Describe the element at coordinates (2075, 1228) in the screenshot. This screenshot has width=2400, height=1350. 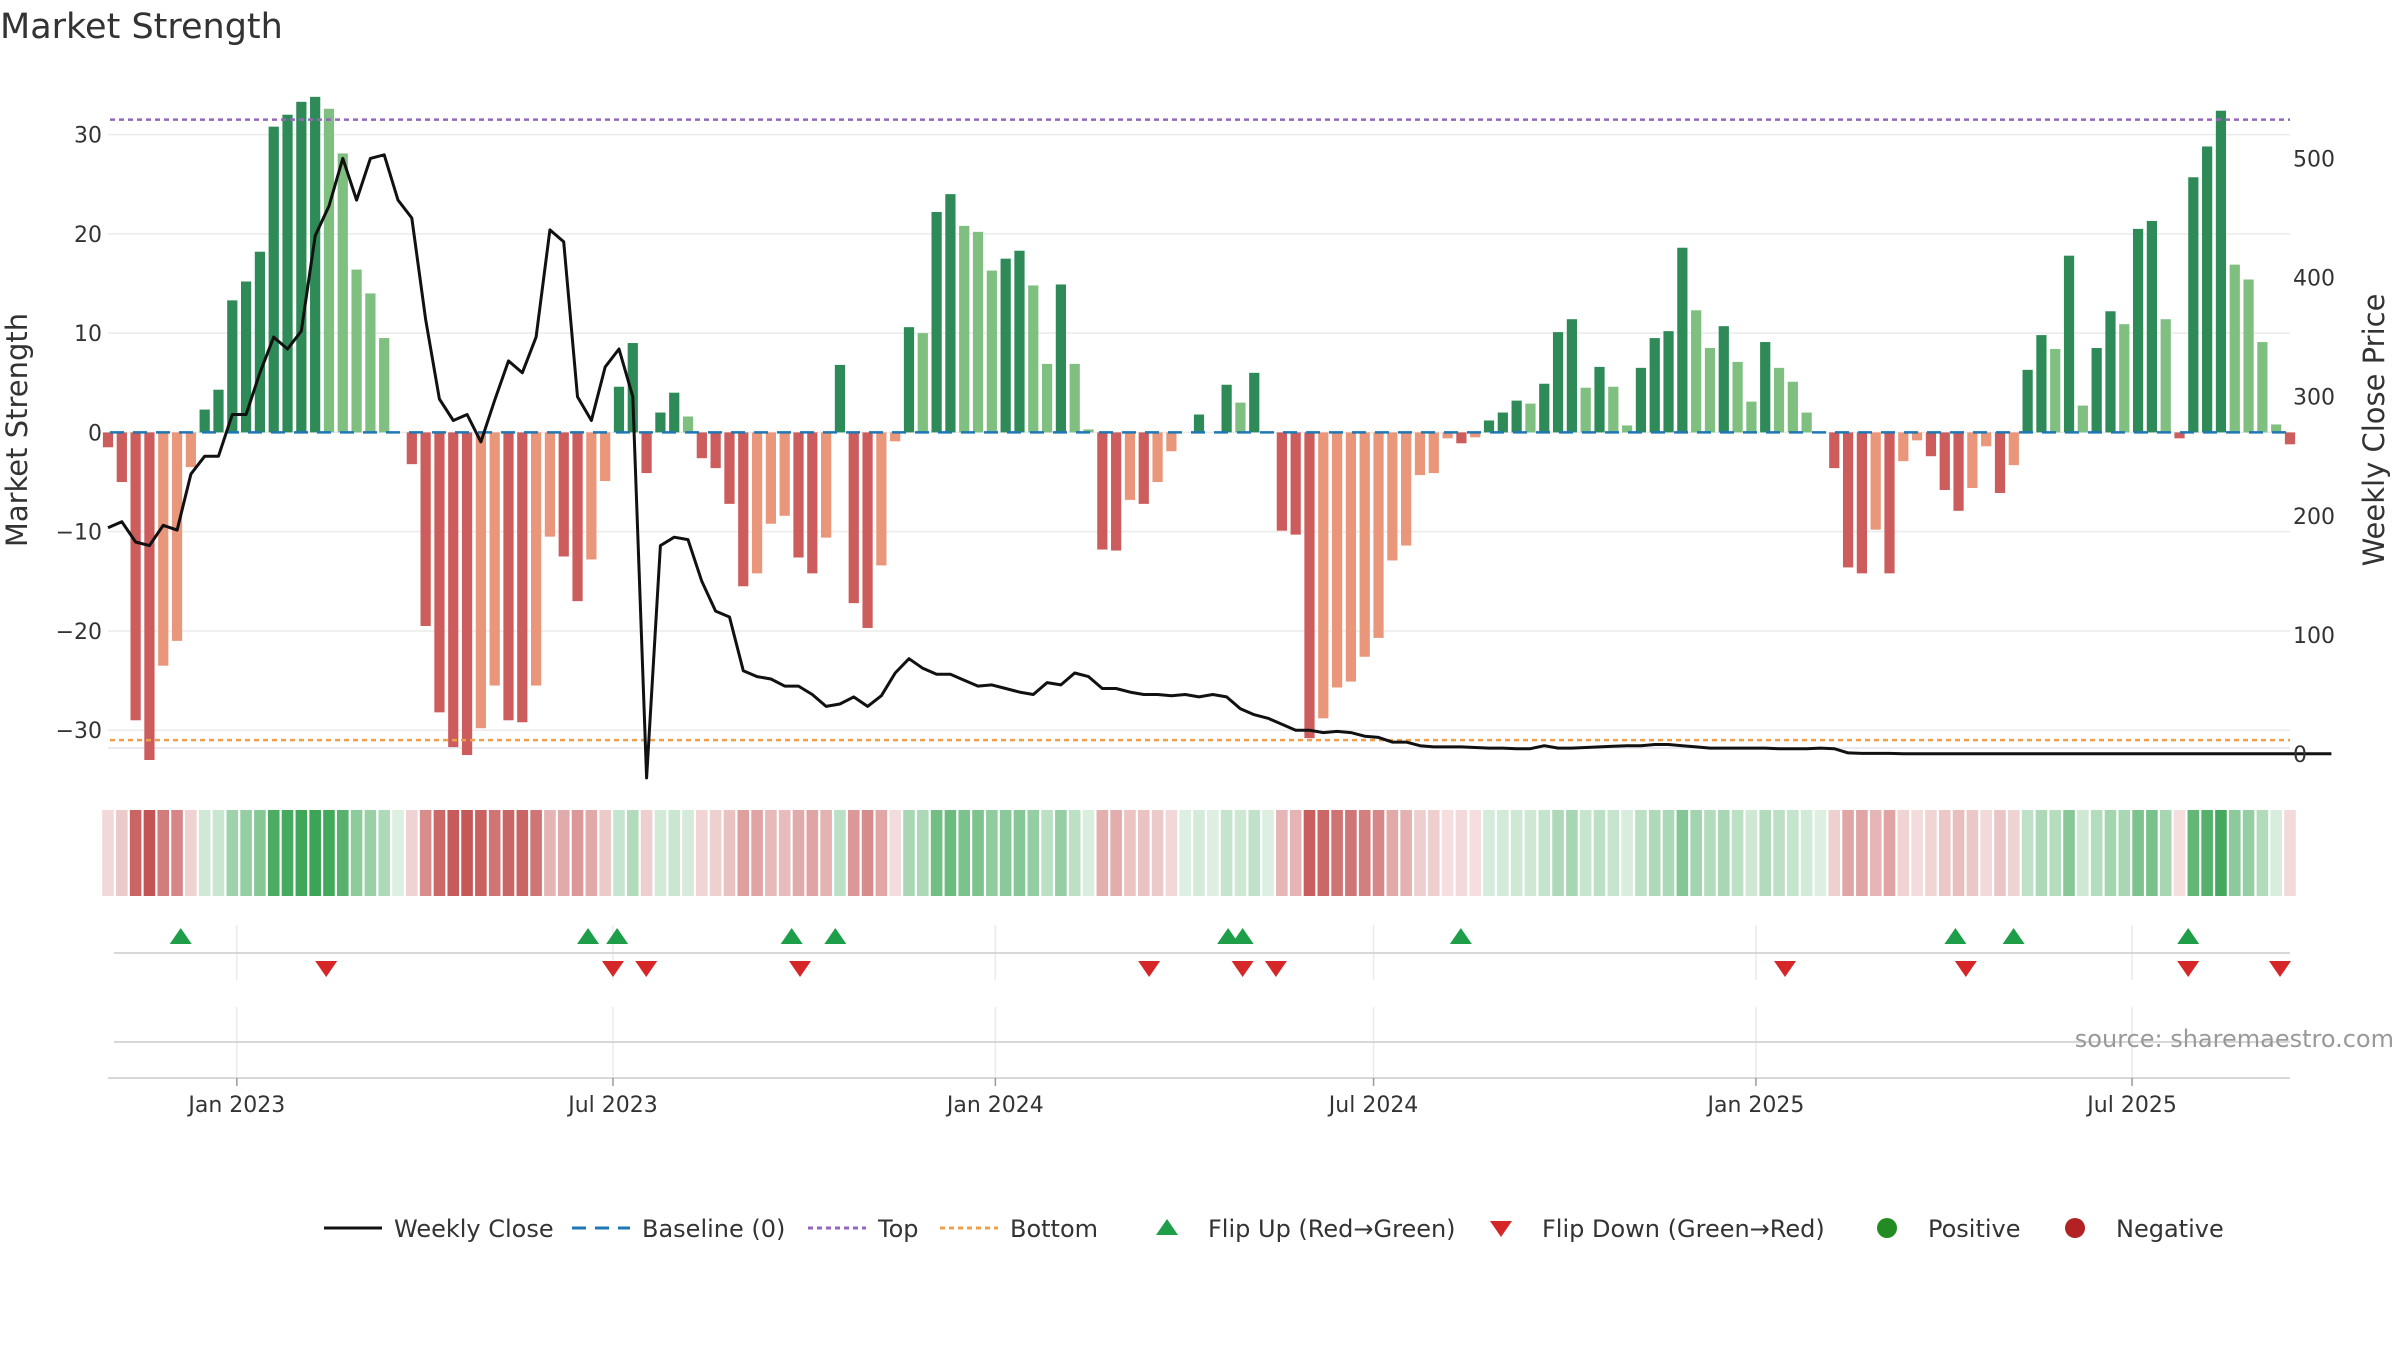
I see `legend-negative-swatch` at that location.